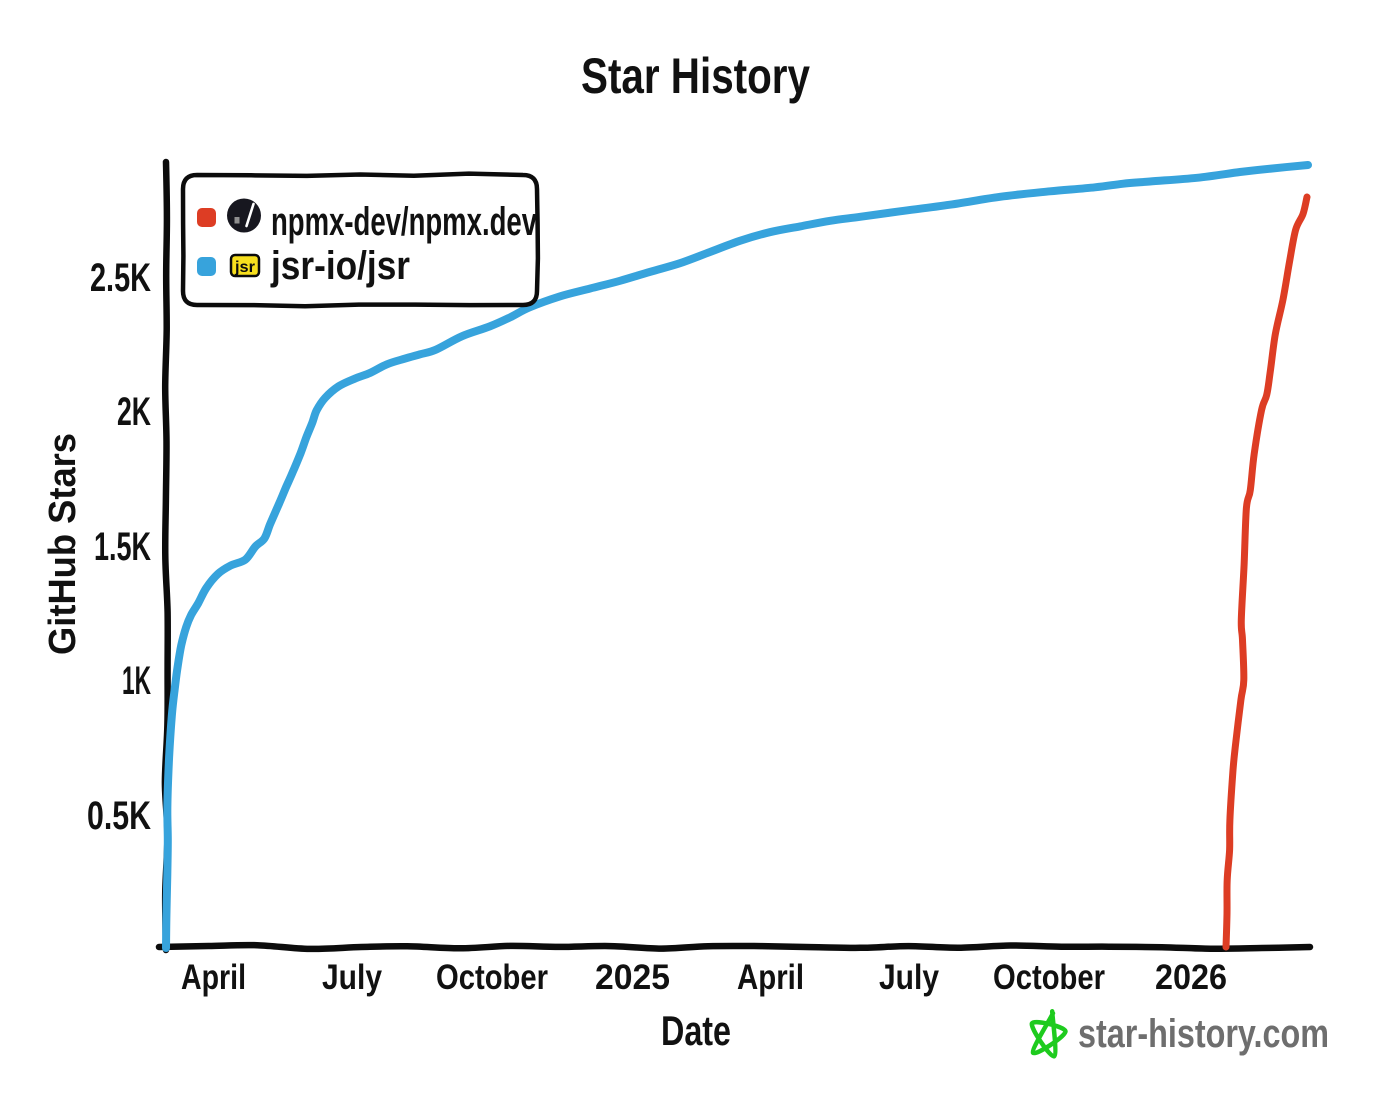 Image resolution: width=1392 pixels, height=1111 pixels. What do you see at coordinates (122, 547) in the screenshot?
I see `svg-text: 1.5K` at bounding box center [122, 547].